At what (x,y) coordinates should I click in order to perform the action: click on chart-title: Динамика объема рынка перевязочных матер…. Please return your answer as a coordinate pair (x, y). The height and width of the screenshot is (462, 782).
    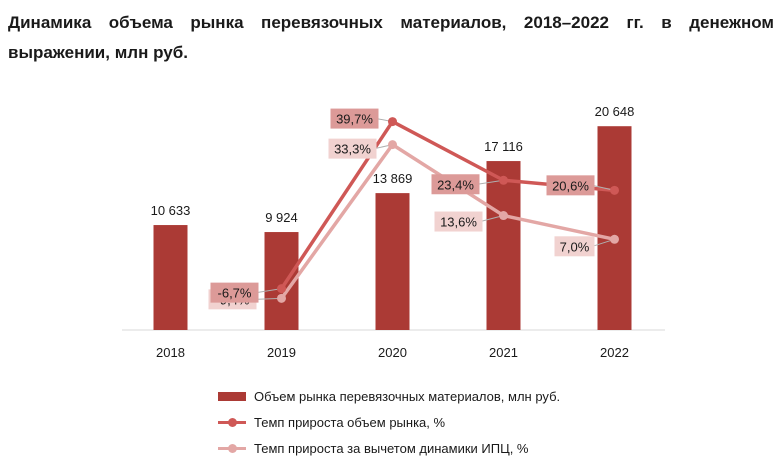
    Looking at the image, I should click on (391, 37).